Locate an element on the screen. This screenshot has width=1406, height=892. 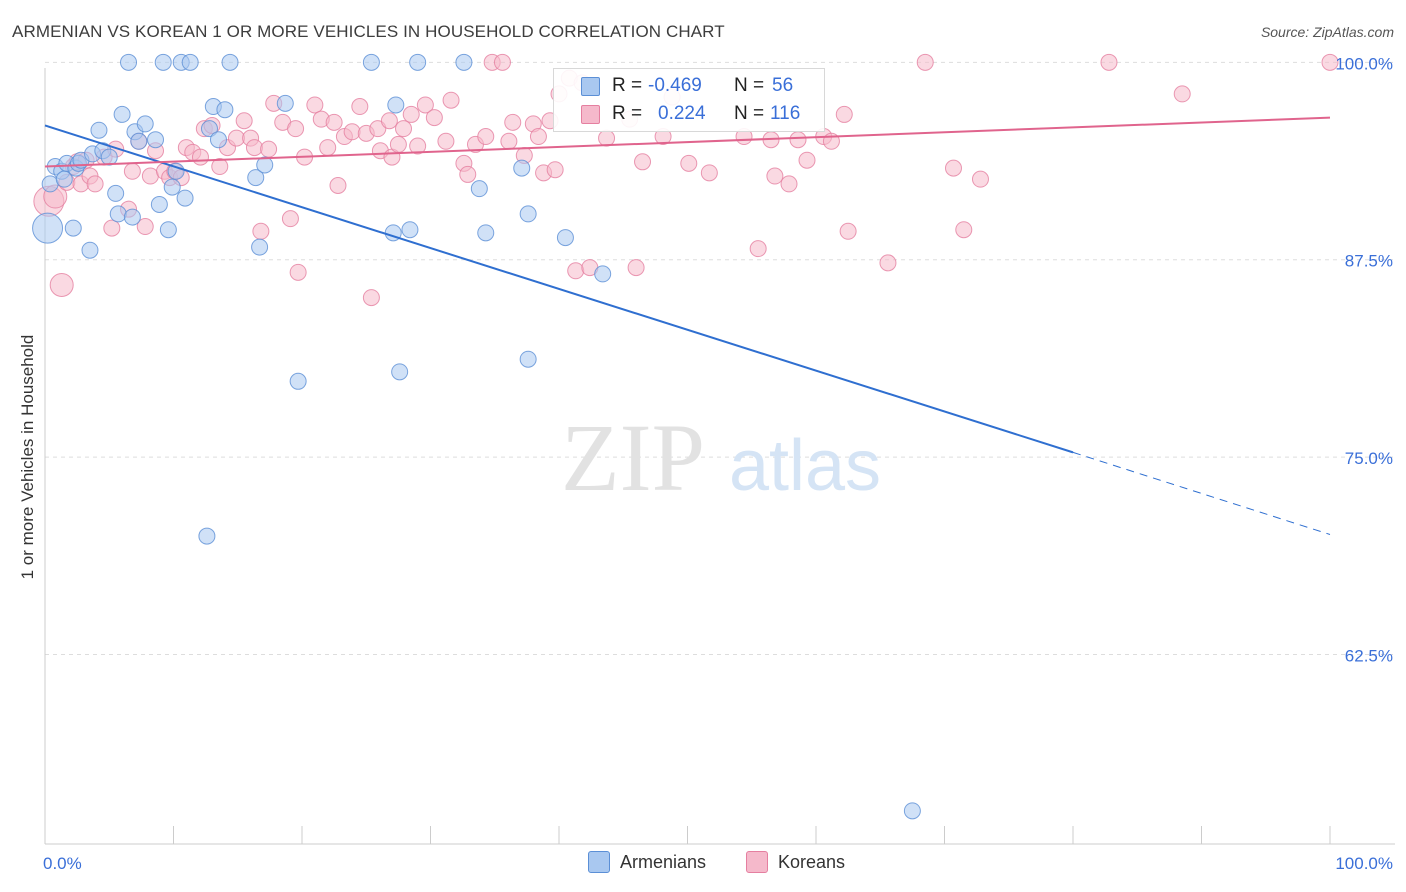
source-credit: Source: ZipAtlas.com is located at coordinates (1327, 32).